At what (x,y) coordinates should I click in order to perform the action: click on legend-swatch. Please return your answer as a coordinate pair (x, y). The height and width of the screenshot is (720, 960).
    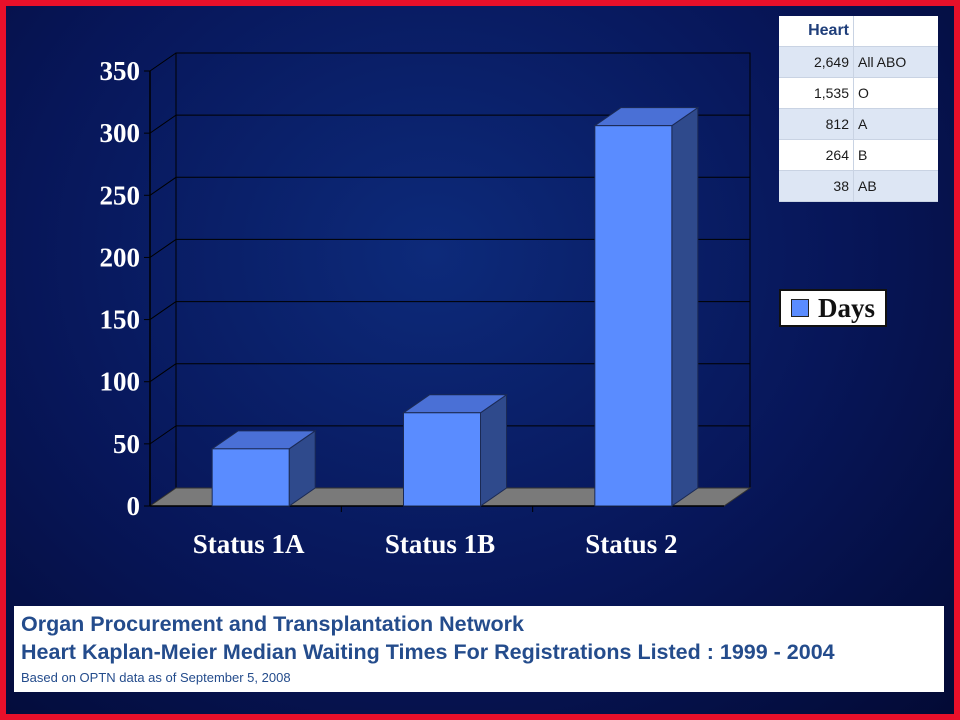
    Looking at the image, I should click on (800, 308).